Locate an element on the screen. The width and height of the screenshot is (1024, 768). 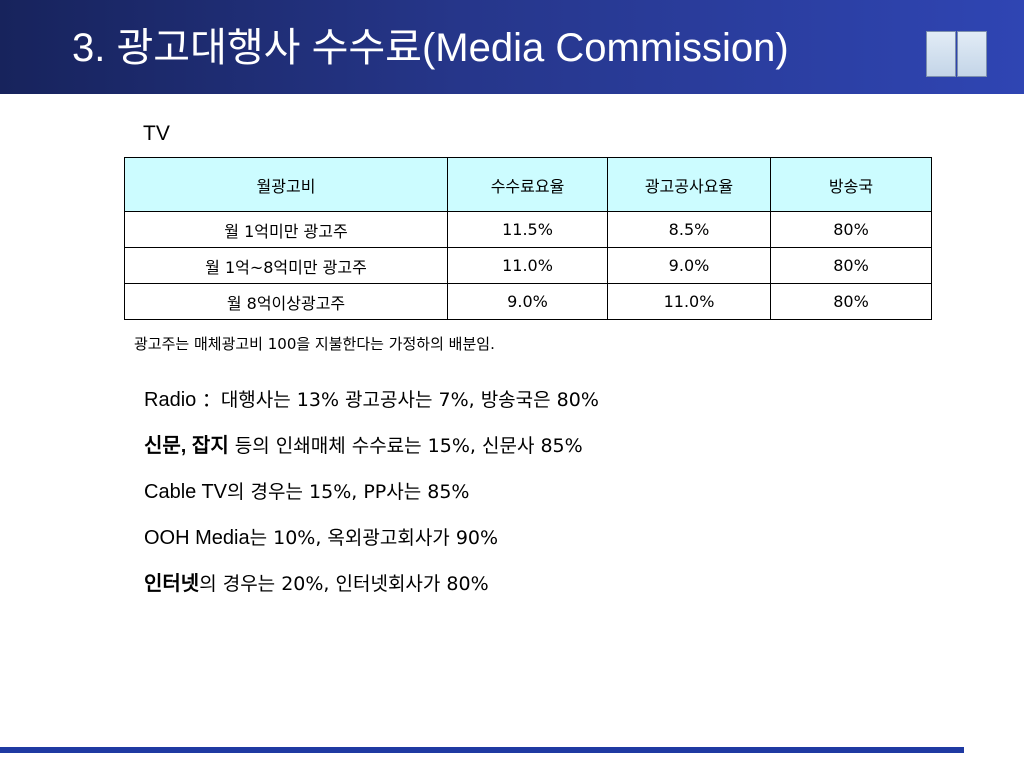
footer-divider is located at coordinates (482, 750).